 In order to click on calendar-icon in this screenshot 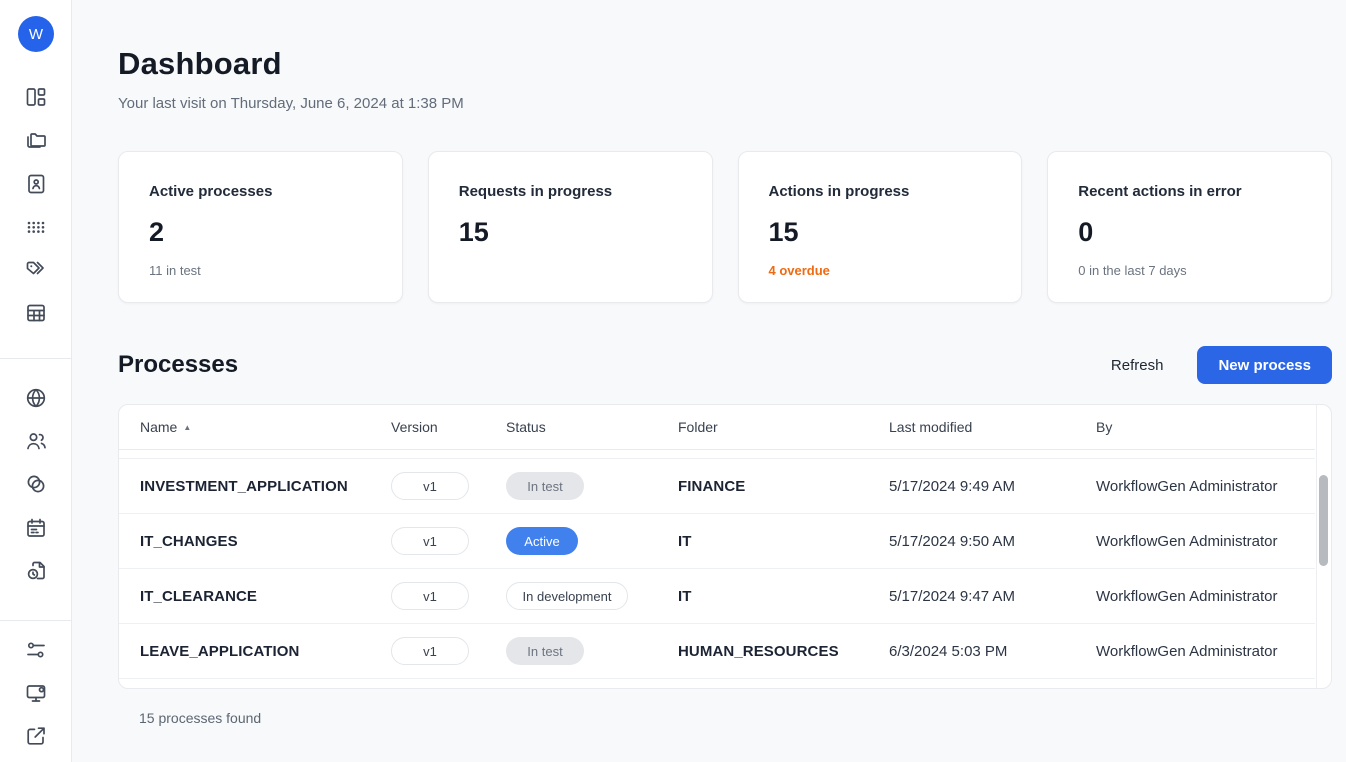, I will do `click(36, 528)`.